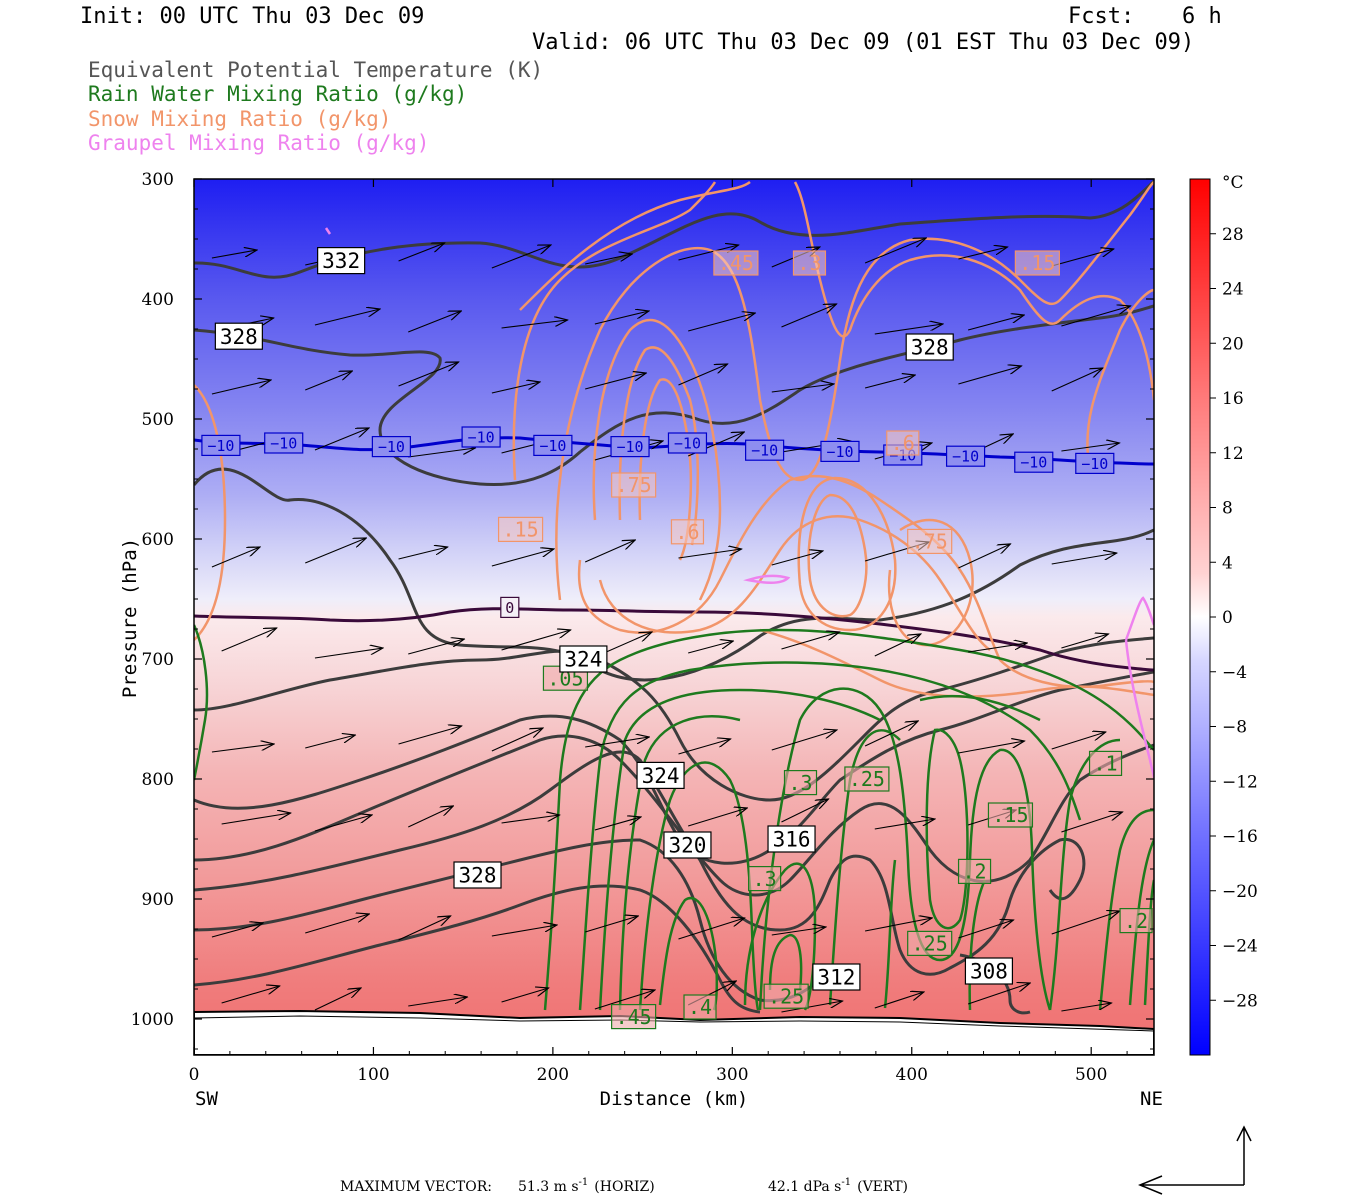 This screenshot has height=1200, width=1350. What do you see at coordinates (736, 263) in the screenshot?
I see `snow-label-box` at bounding box center [736, 263].